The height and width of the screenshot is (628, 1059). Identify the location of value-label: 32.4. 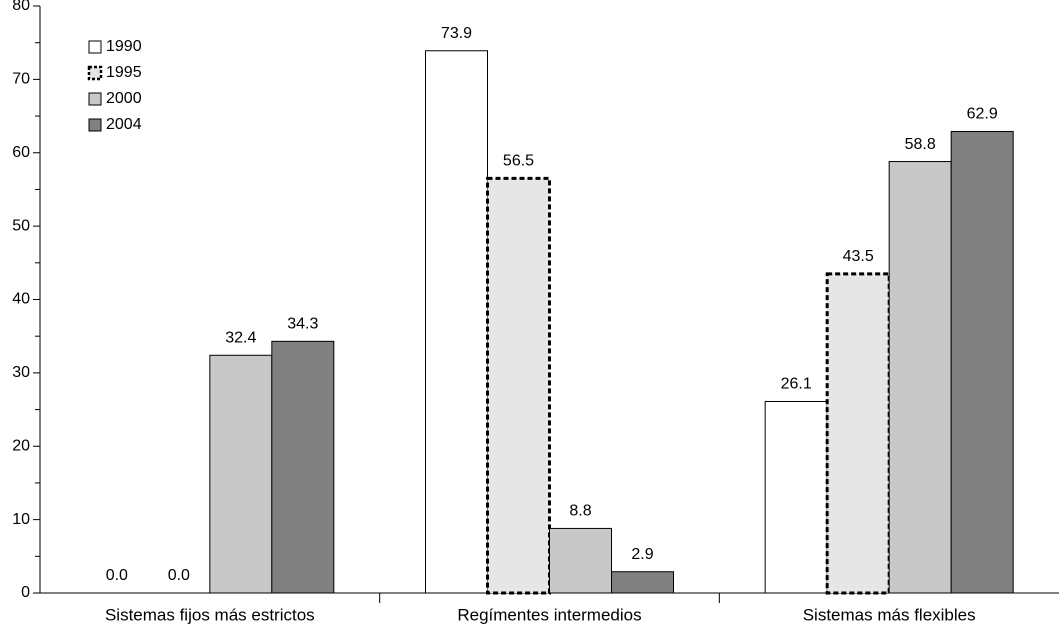
(240, 337).